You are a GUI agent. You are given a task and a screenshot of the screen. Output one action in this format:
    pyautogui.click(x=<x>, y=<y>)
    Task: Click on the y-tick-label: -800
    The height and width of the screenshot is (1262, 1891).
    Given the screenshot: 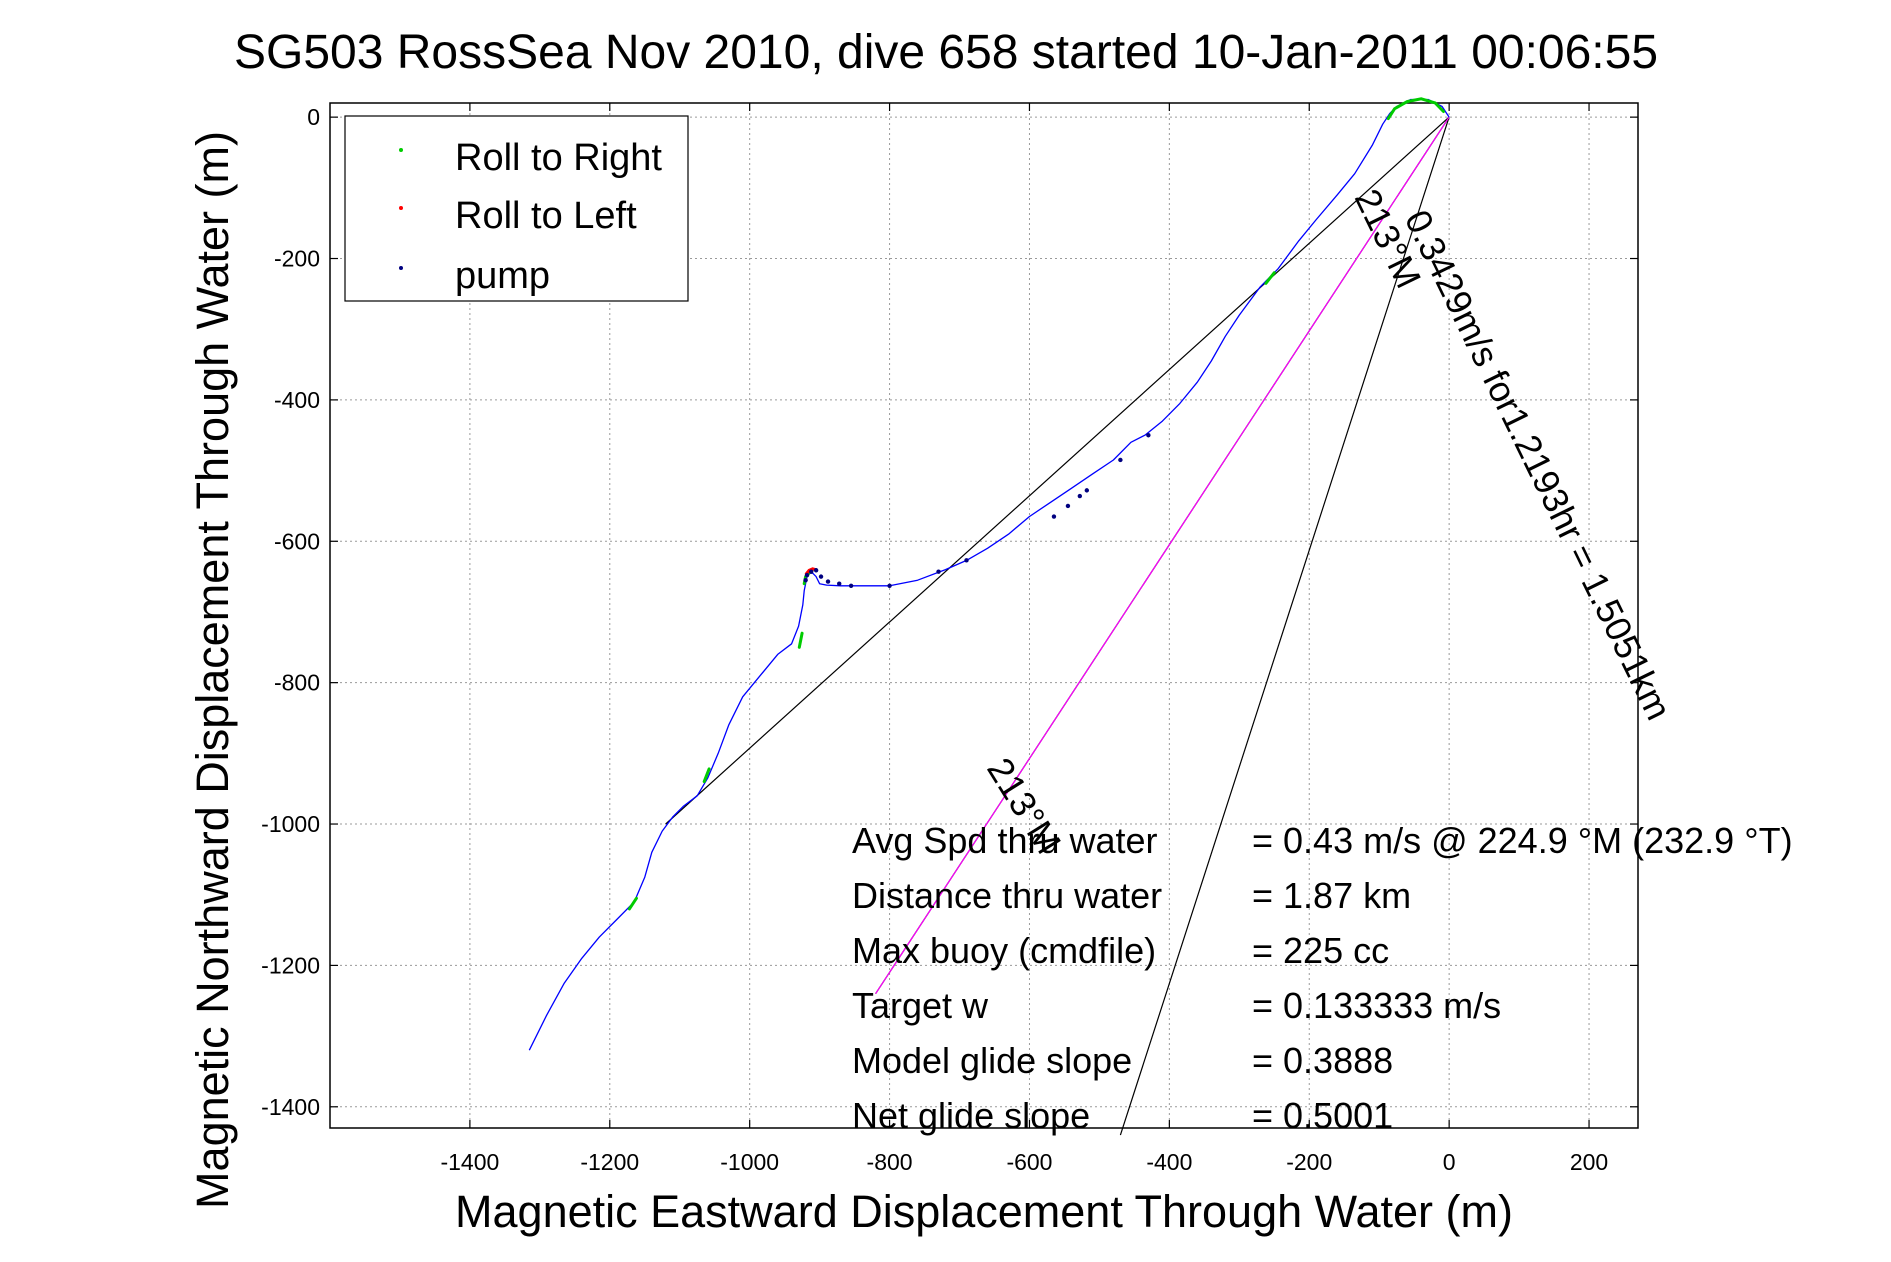 What is the action you would take?
    pyautogui.click(x=297, y=683)
    